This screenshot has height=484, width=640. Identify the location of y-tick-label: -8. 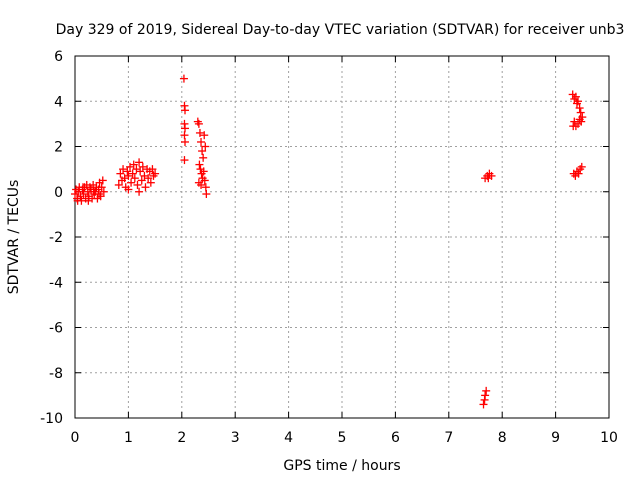
(56, 374).